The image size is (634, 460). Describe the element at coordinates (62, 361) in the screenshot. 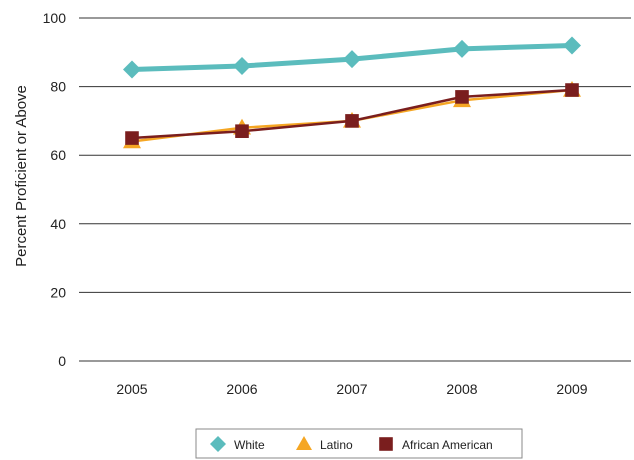

I see `y-tick-label: 0` at that location.